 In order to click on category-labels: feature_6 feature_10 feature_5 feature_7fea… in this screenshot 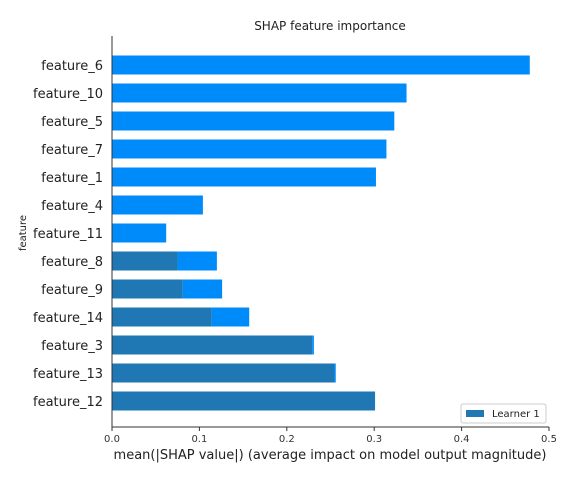, I will do `click(68, 234)`.